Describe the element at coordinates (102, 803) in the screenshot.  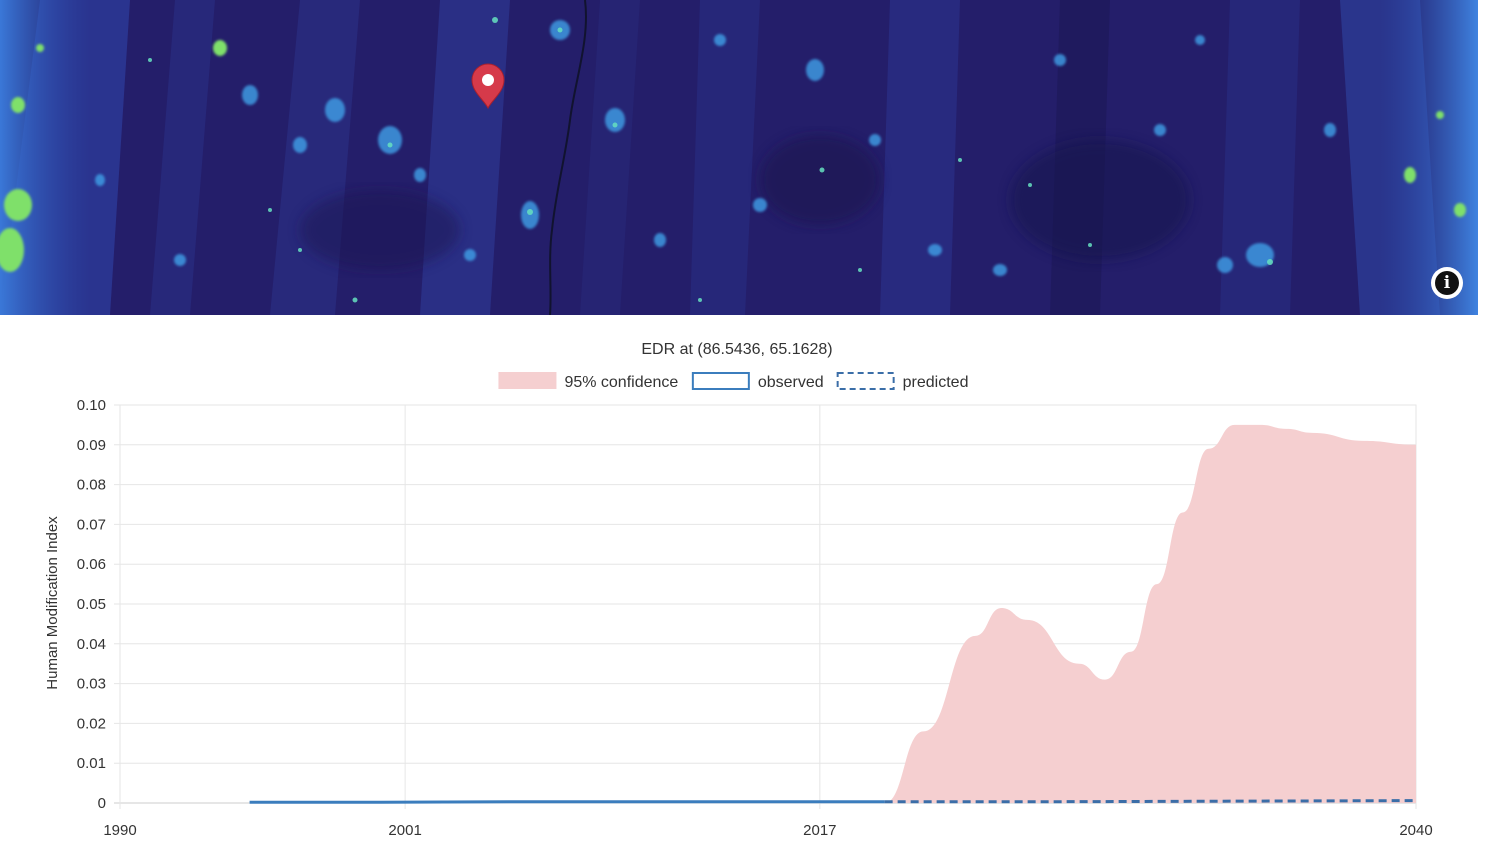
I see `y-tick-label: 0` at that location.